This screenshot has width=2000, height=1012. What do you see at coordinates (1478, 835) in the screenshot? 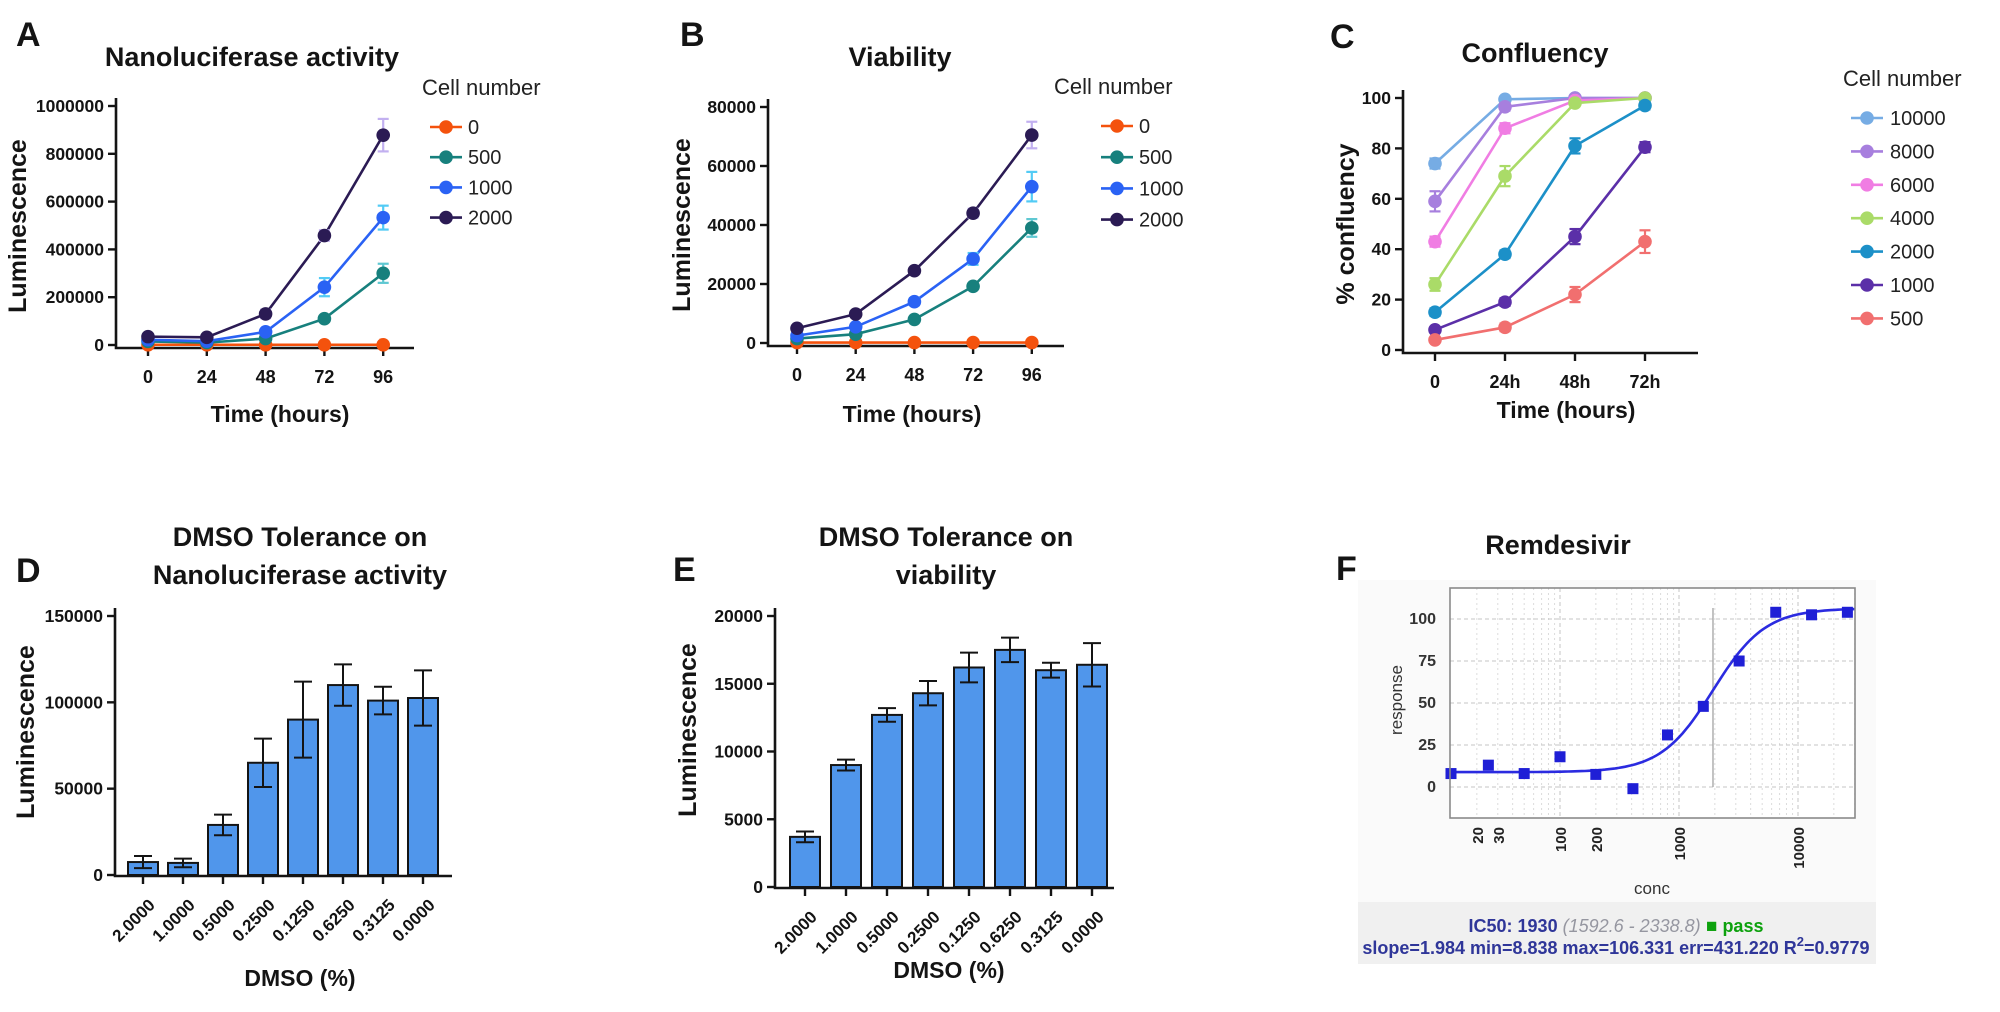
I see `x-tick-label: 20` at bounding box center [1478, 835].